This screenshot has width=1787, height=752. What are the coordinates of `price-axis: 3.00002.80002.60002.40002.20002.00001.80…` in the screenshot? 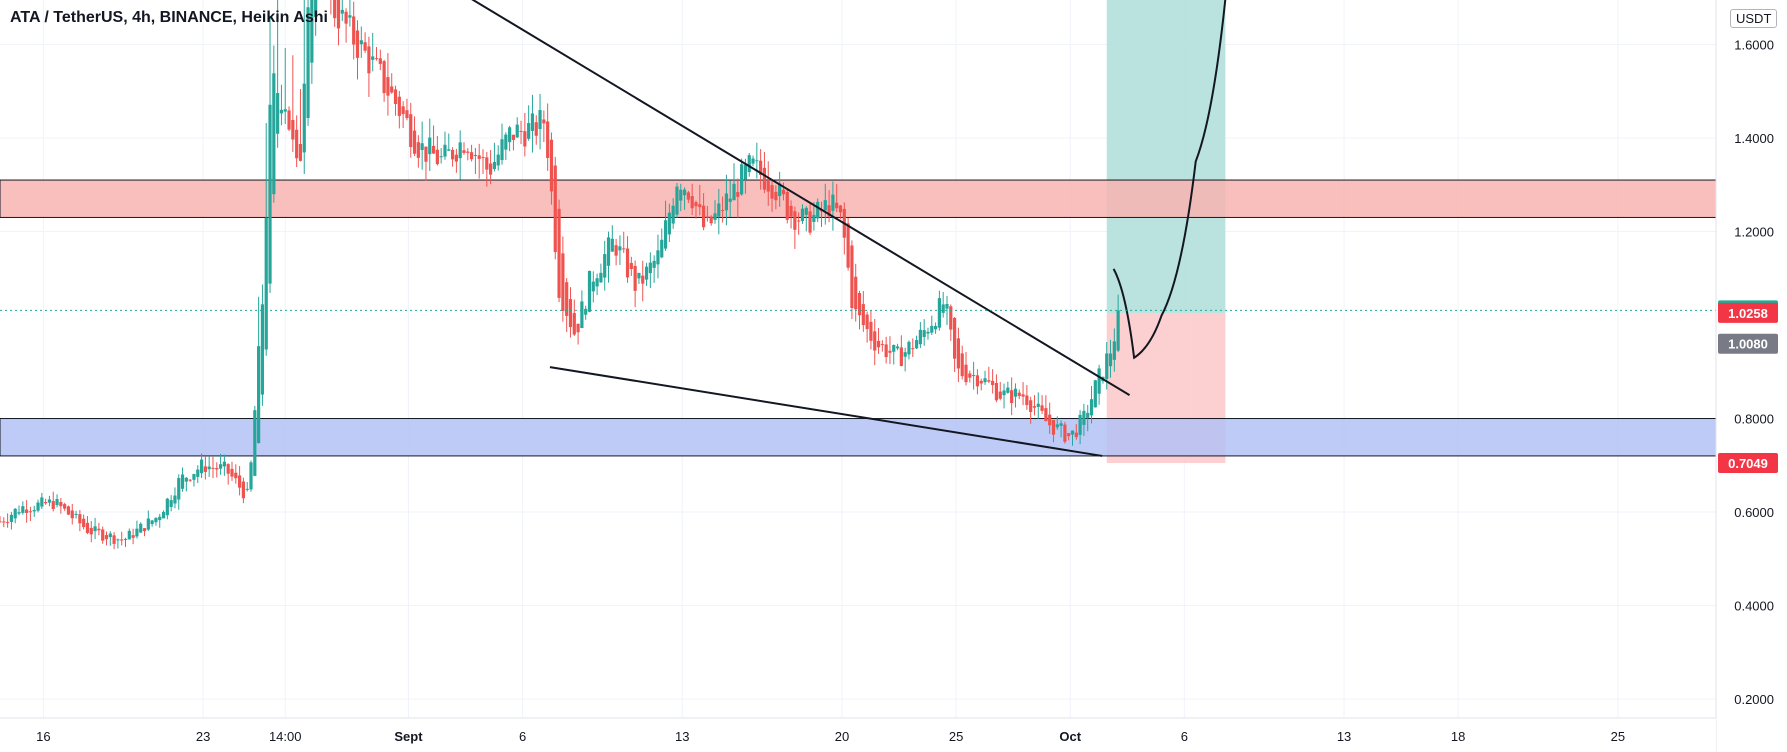 It's located at (1751, 376).